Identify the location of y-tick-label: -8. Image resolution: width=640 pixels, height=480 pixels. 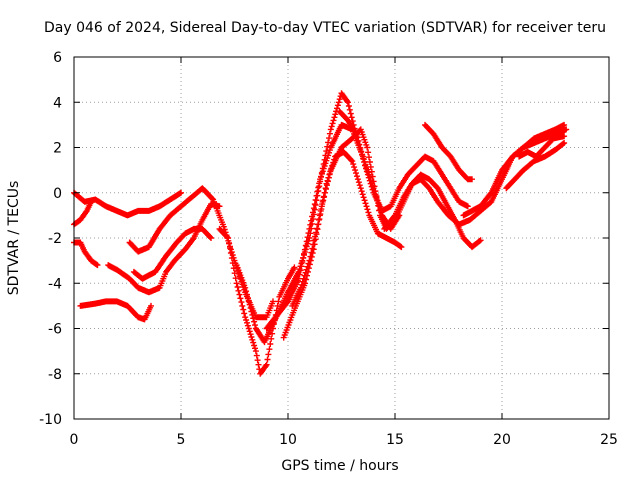
(55, 375).